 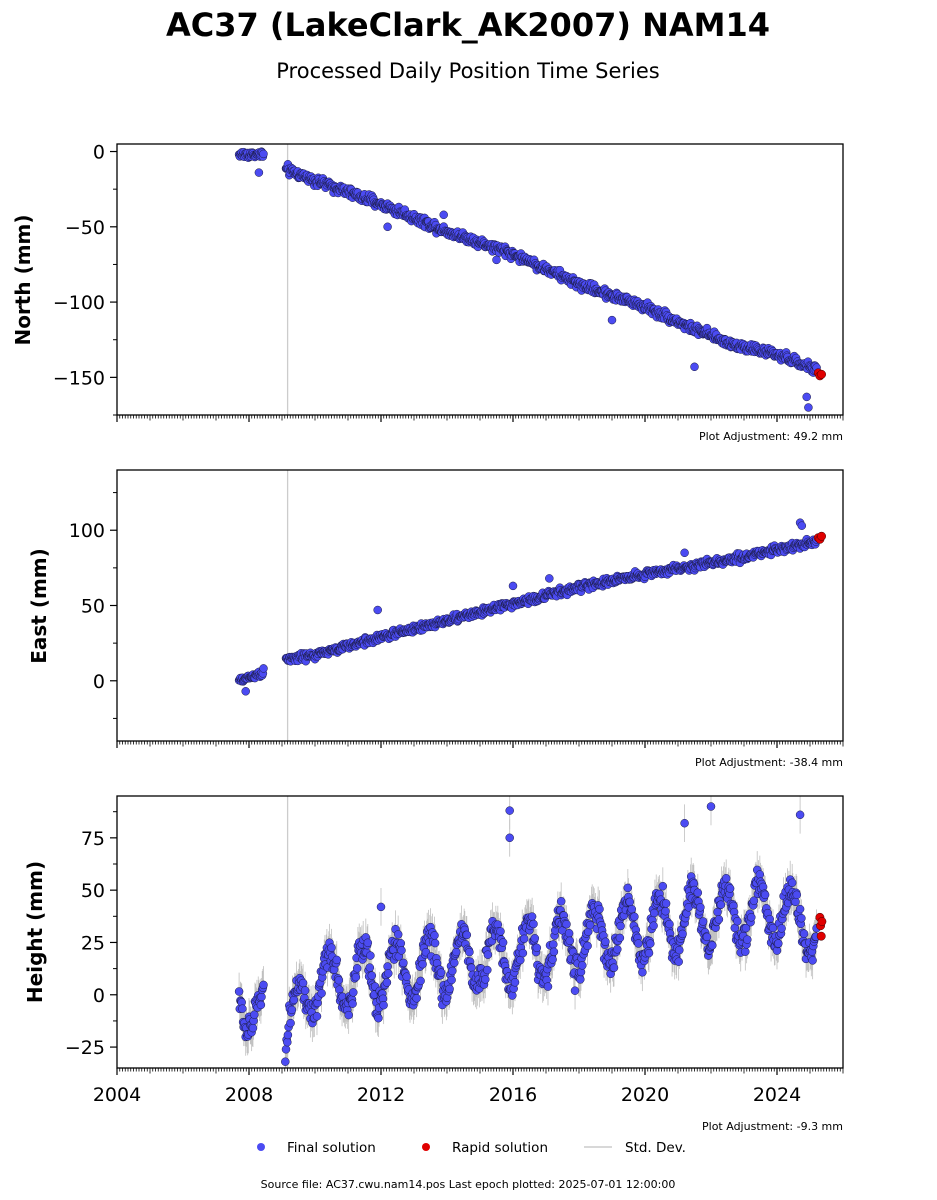 What do you see at coordinates (93, 607) in the screenshot?
I see `y-tick-label: 50` at bounding box center [93, 607].